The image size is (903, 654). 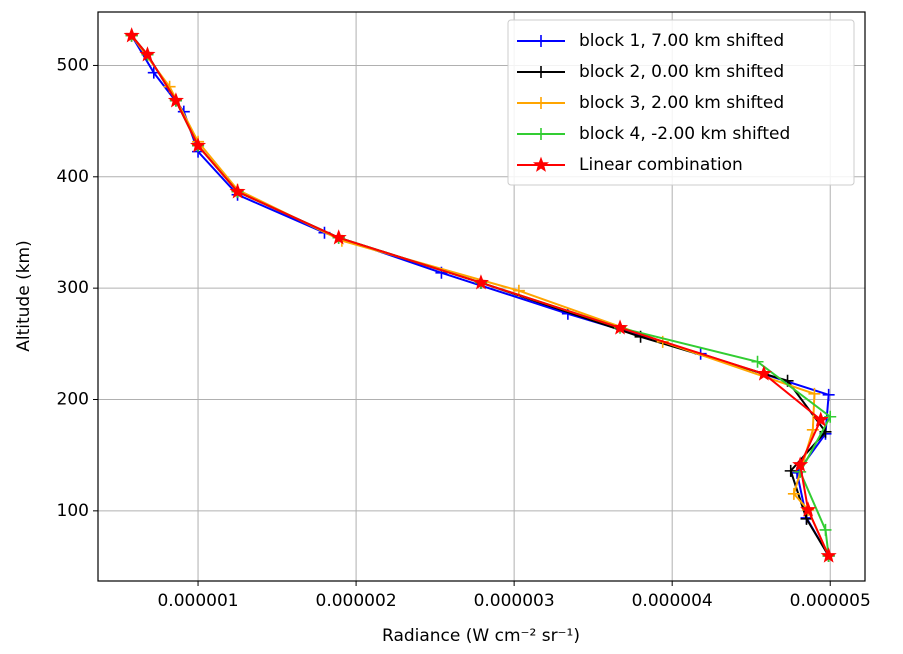 What do you see at coordinates (681, 72) in the screenshot?
I see `legend-label: block 2, 0.00 km shifted` at bounding box center [681, 72].